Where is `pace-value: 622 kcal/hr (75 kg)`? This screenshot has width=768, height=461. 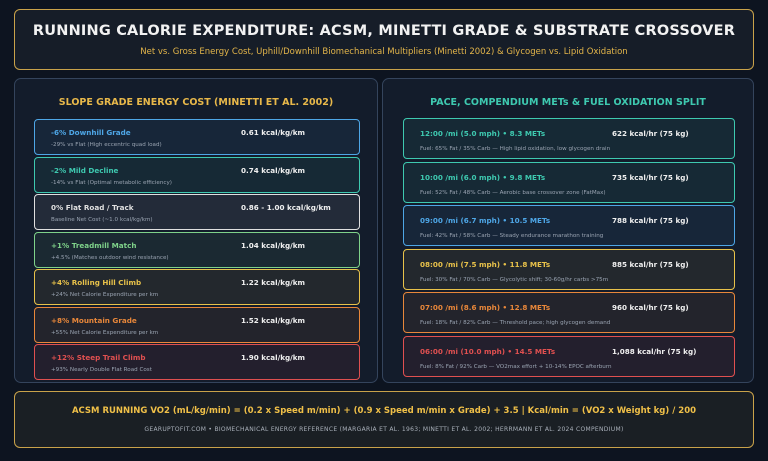
pace-value: 622 kcal/hr (75 kg) is located at coordinates (650, 133).